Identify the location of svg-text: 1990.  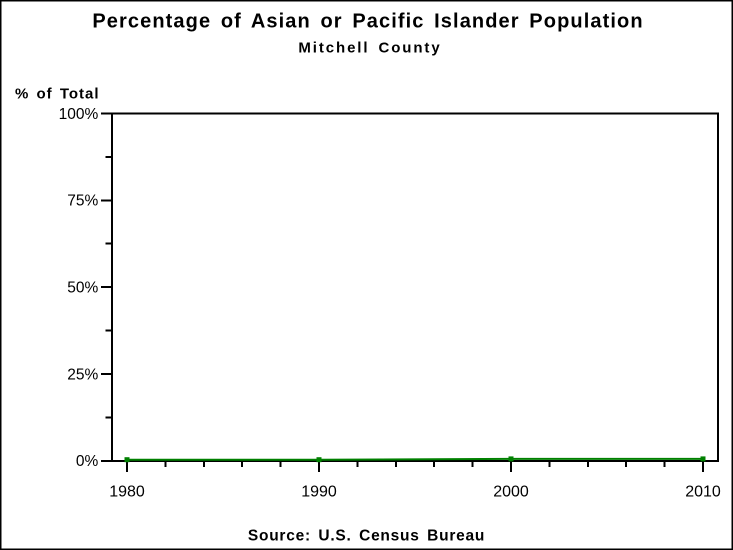
(319, 492).